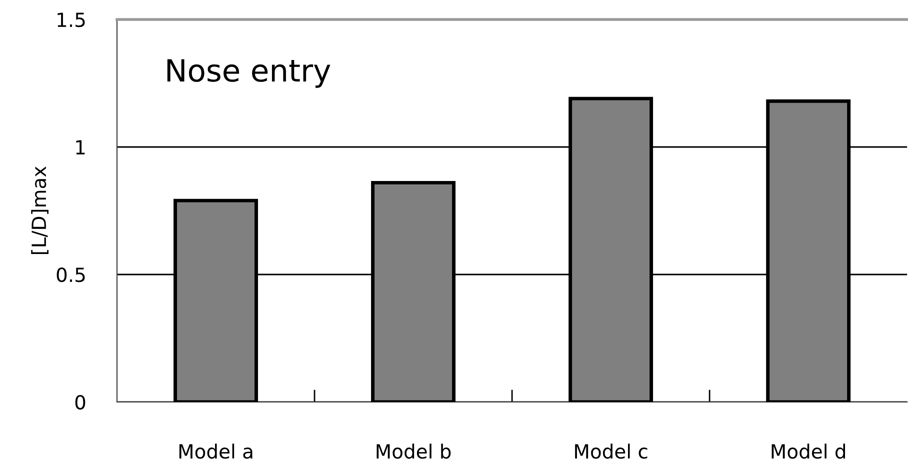 This screenshot has width=908, height=472. I want to click on y-tick-label: 1.5, so click(71, 20).